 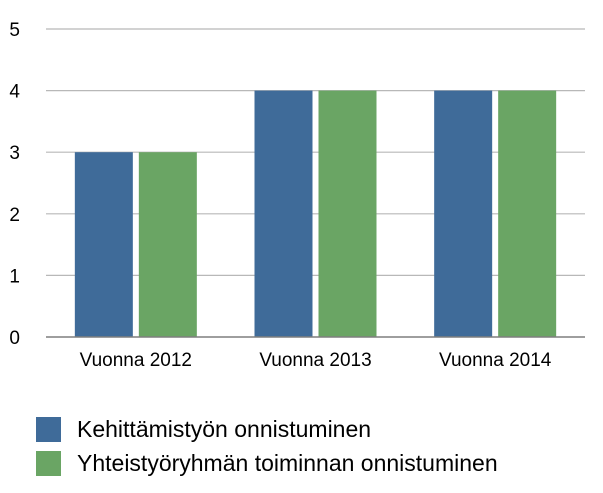 What do you see at coordinates (224, 429) in the screenshot?
I see `legend-label-series-1: Kehittämistyön onnistuminen` at bounding box center [224, 429].